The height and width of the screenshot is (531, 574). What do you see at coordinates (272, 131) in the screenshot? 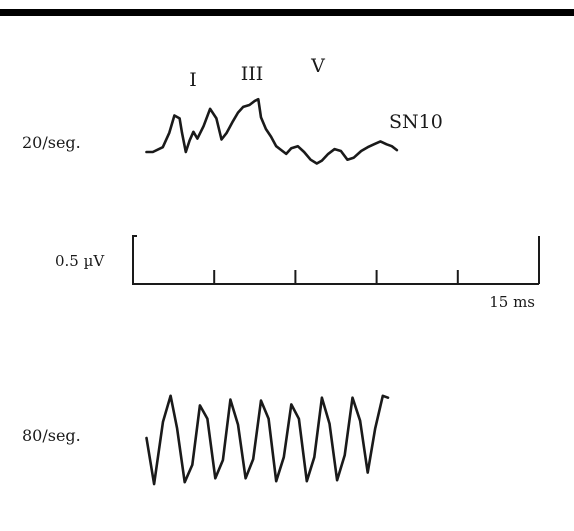
I see `waveform-20-line` at bounding box center [272, 131].